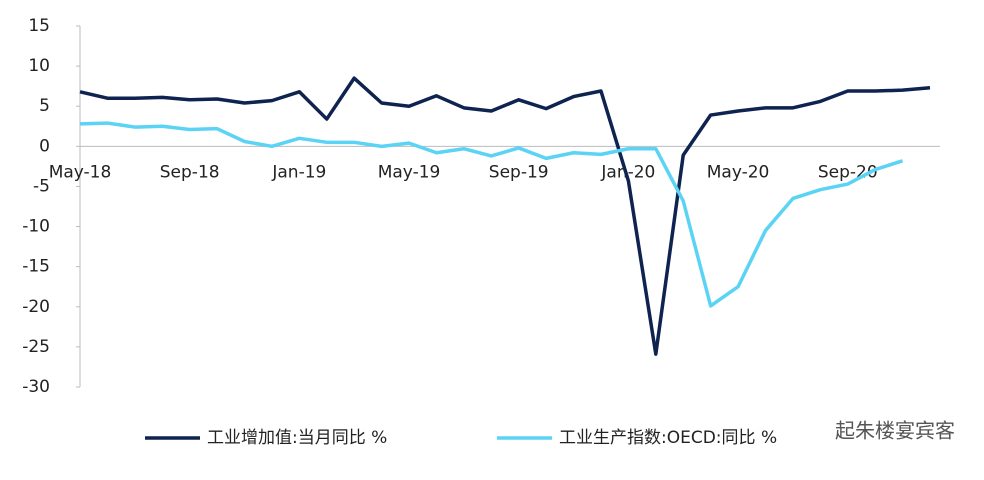  What do you see at coordinates (738, 172) in the screenshot?
I see `x-tick-label: May-20` at bounding box center [738, 172].